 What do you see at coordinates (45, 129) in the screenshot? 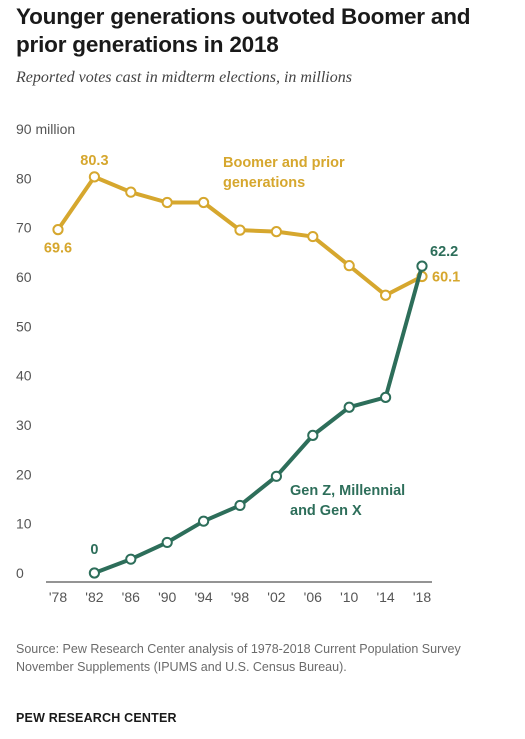
I see `y-tick-label: 90 million` at bounding box center [45, 129].